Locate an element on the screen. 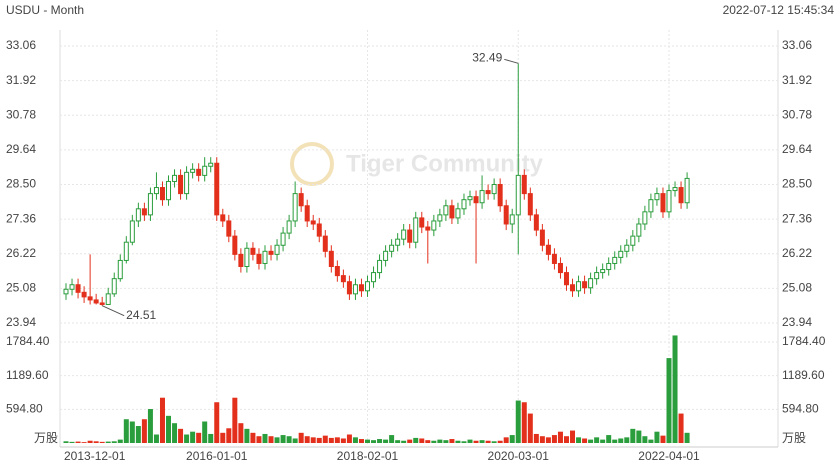 The image size is (840, 475). y-tick-label-right: 31.92 is located at coordinates (797, 80).